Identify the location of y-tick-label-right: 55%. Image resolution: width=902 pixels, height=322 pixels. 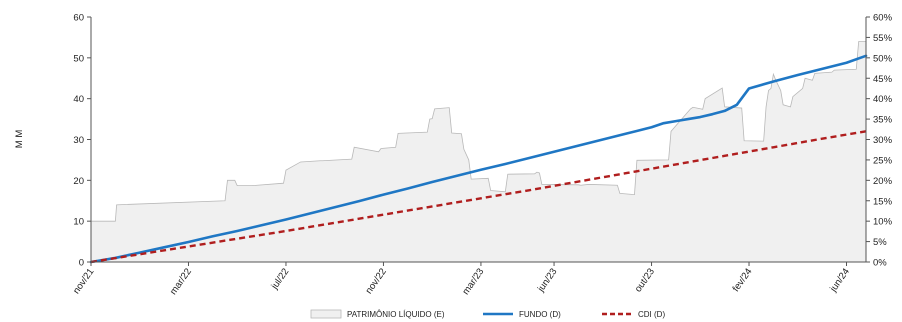
(883, 38).